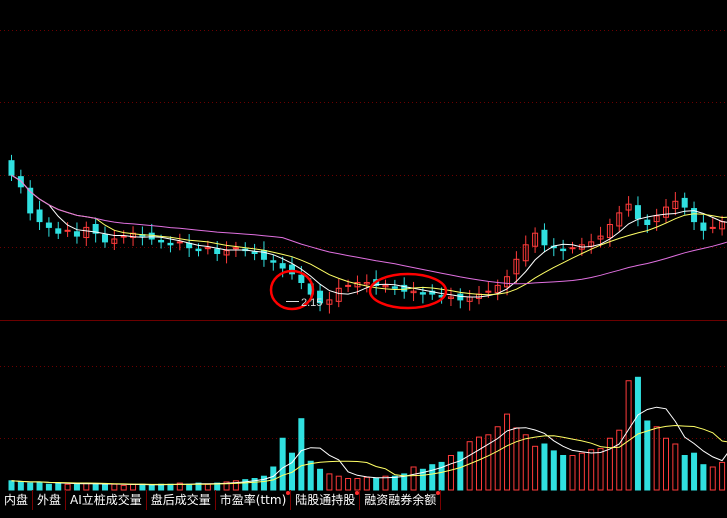 The height and width of the screenshot is (518, 727). I want to click on tab-margin-balance: 融资融券余额, so click(401, 500).